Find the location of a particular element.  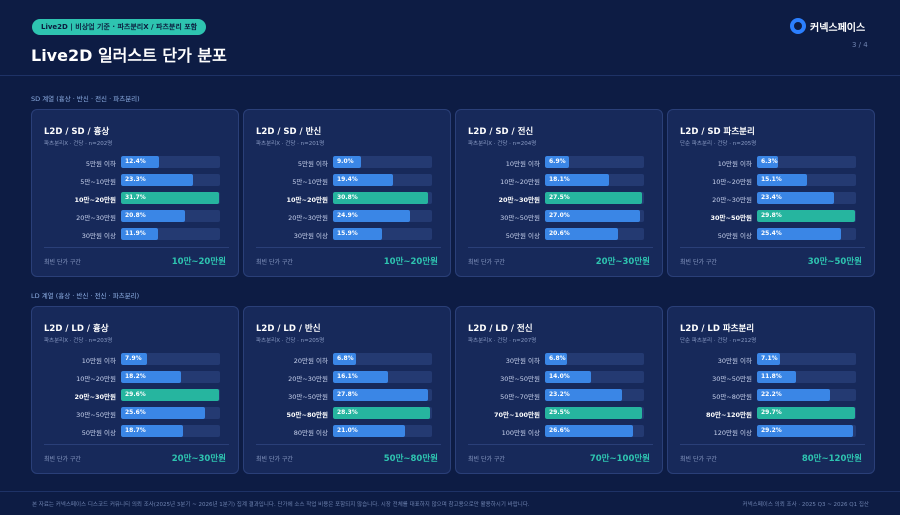

bar-row: 5만원 이하 12.4% is located at coordinates (136, 162).